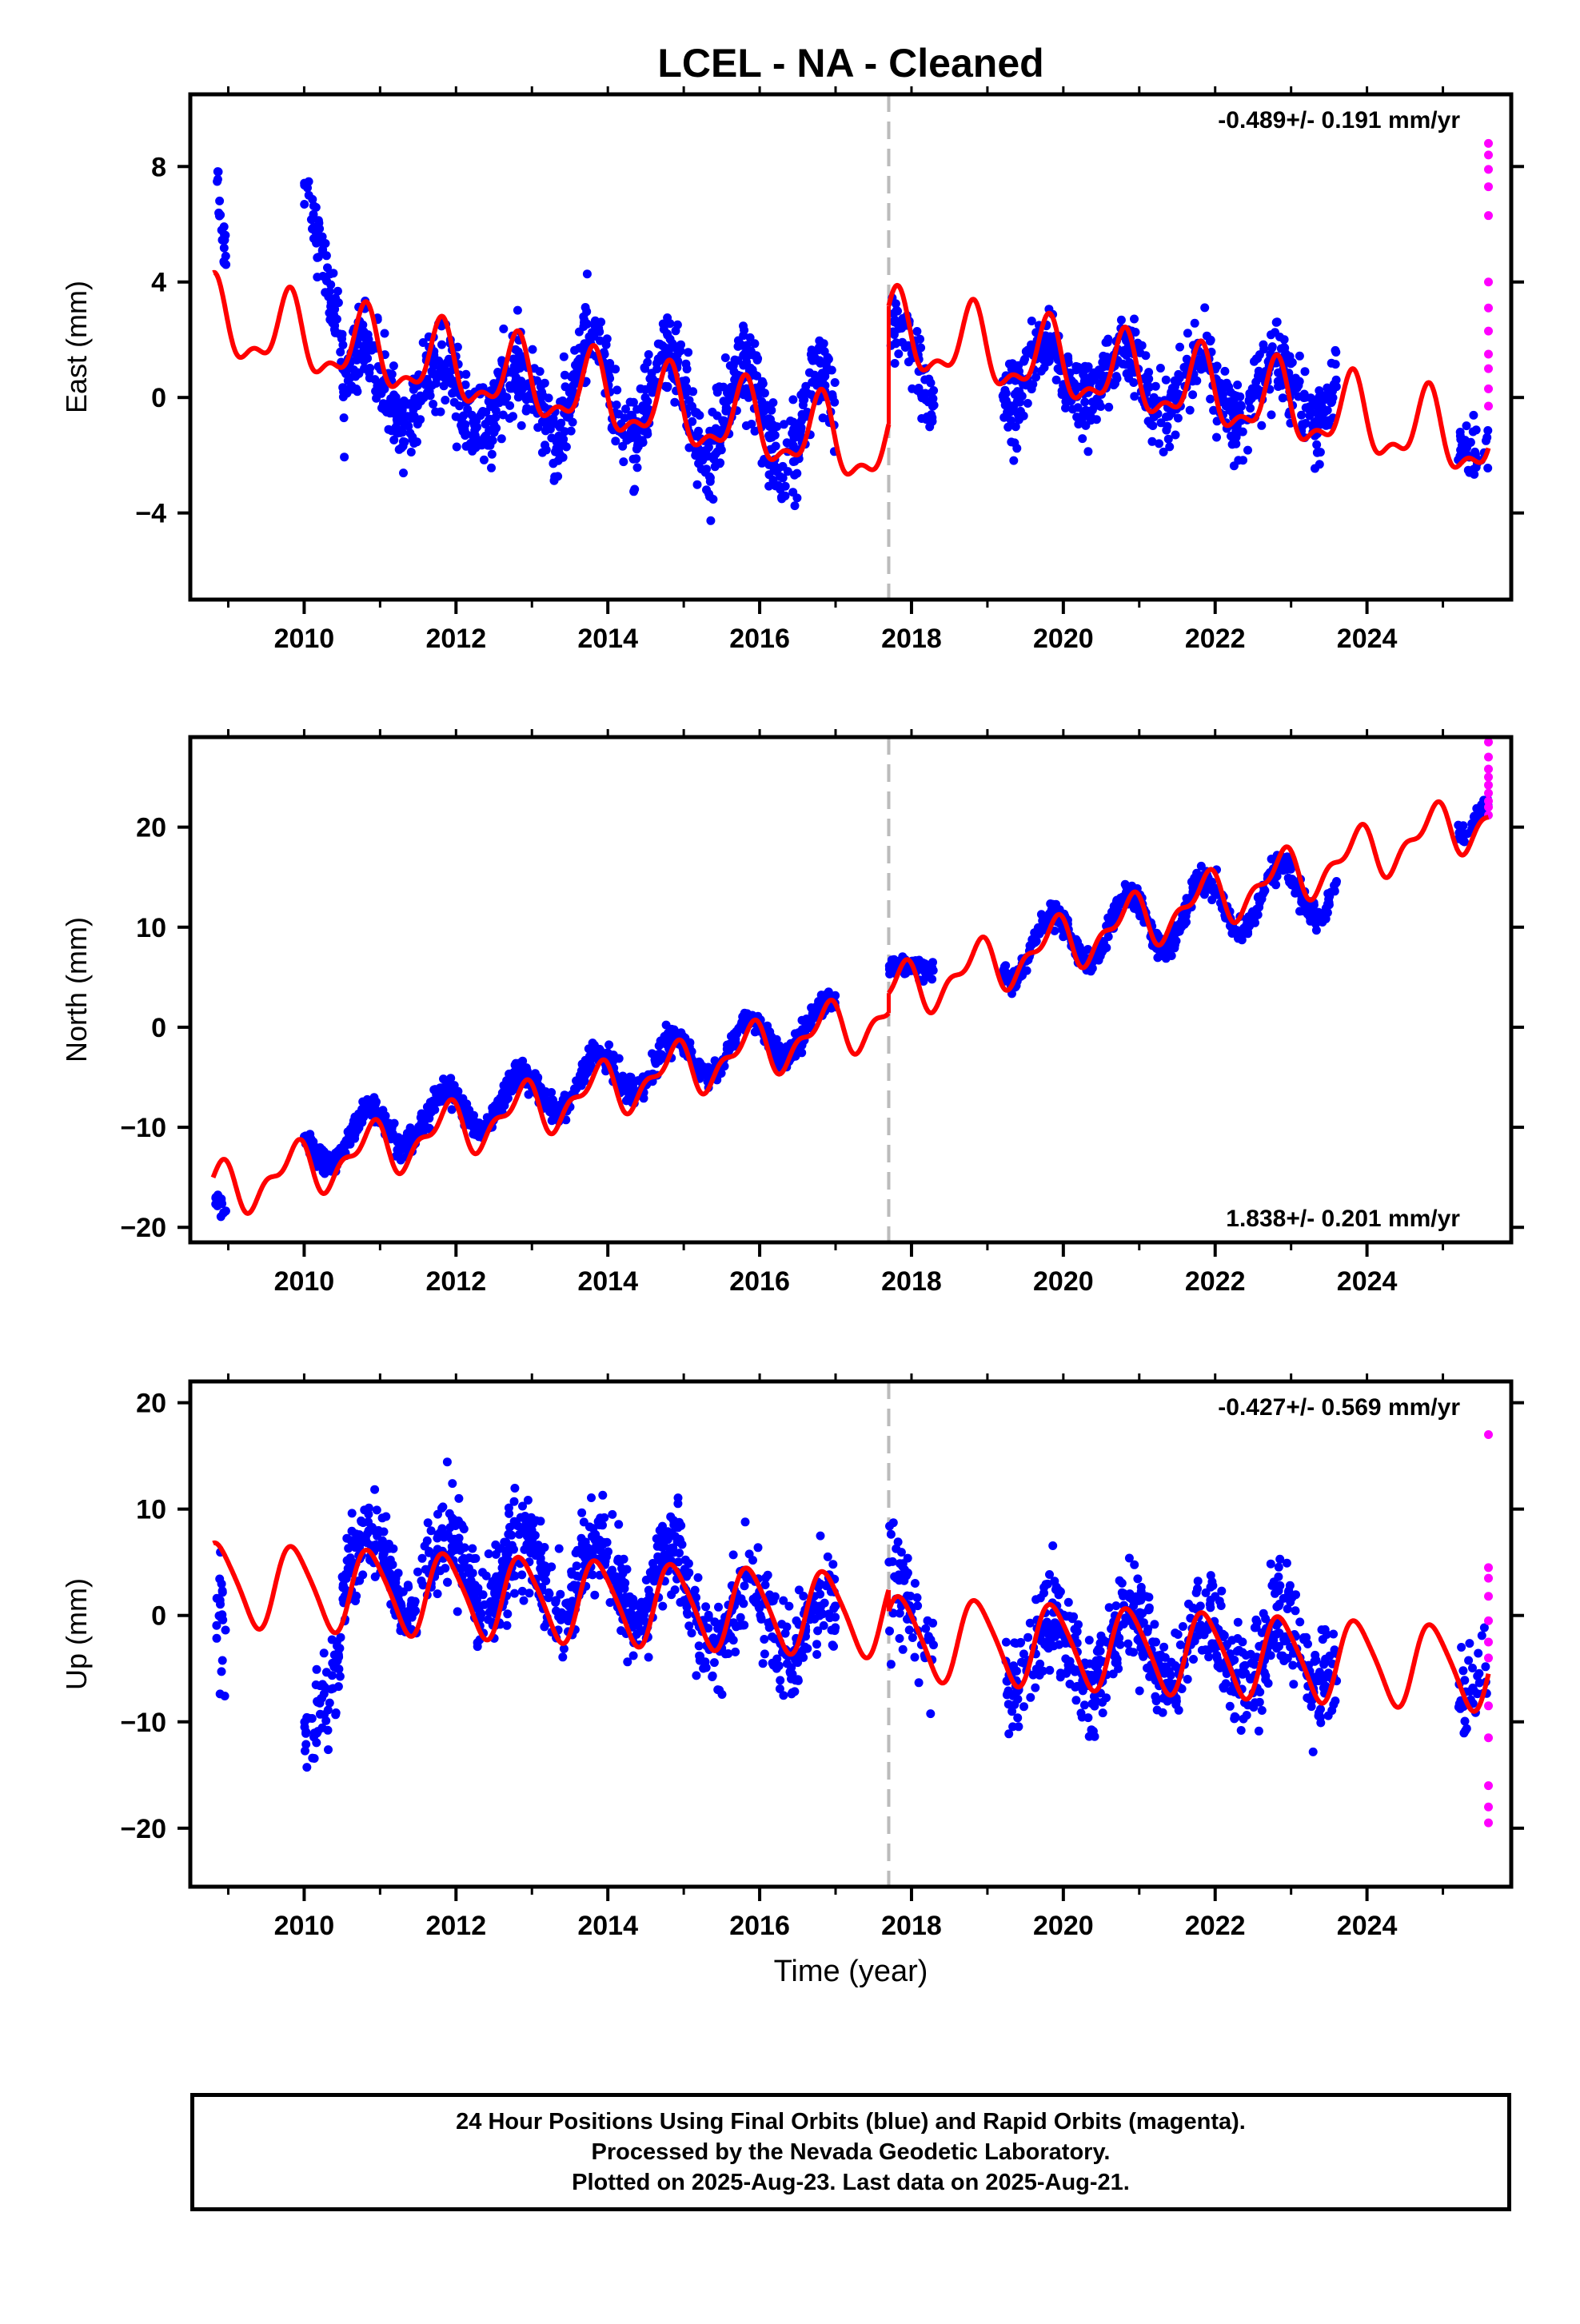 The image size is (1580, 2324). What do you see at coordinates (76, 347) in the screenshot?
I see `y-axis-label: East (mm)` at bounding box center [76, 347].